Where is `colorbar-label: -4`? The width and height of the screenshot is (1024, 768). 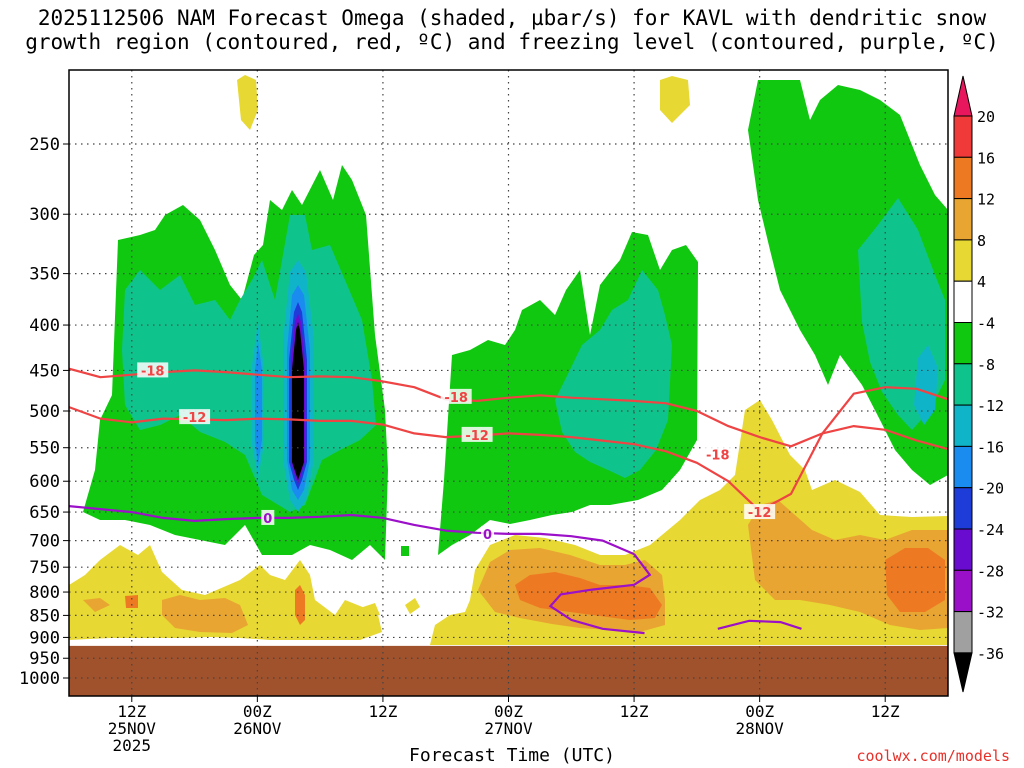 colorbar-label: -4 is located at coordinates (986, 324).